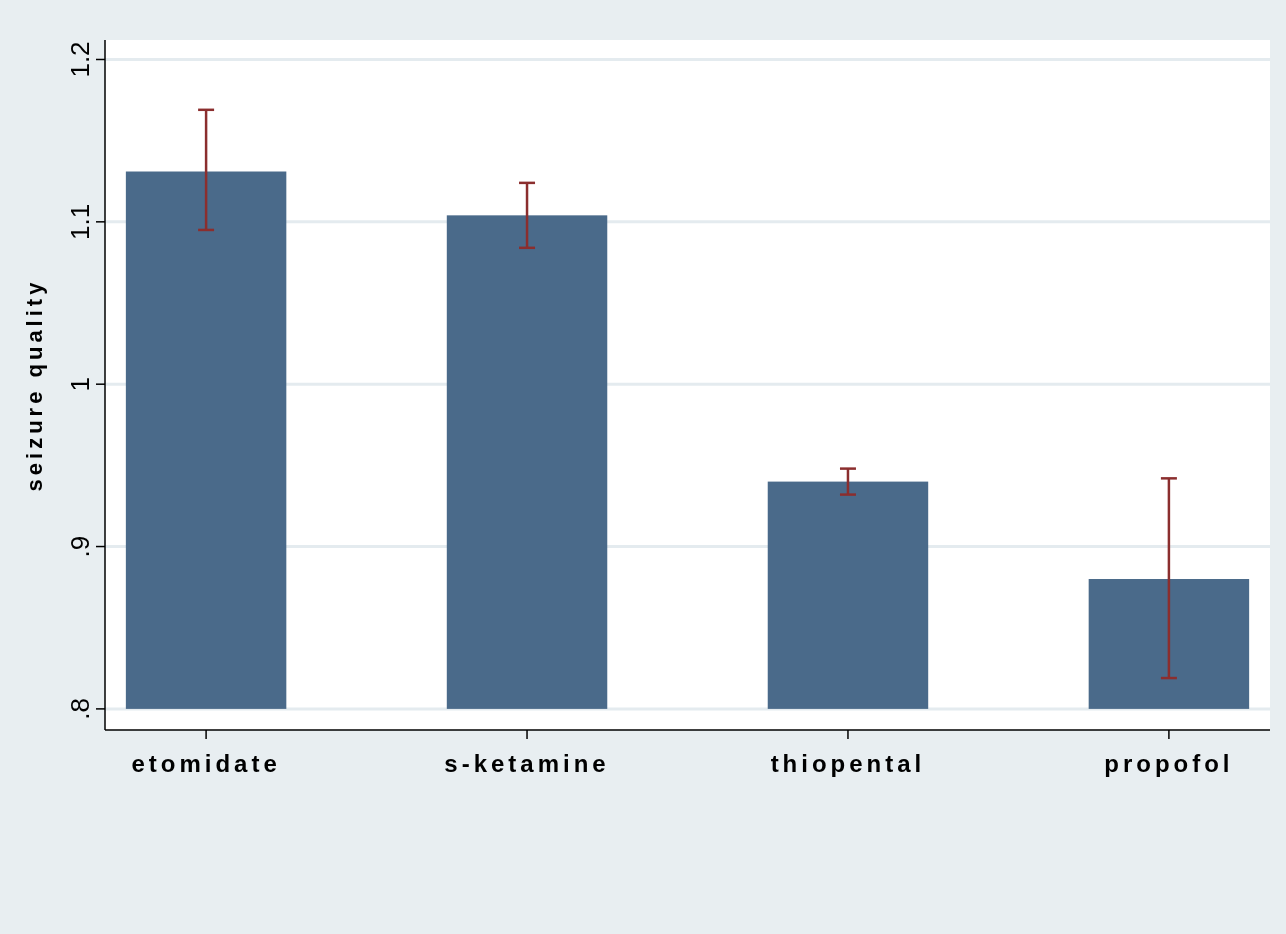 Image resolution: width=1286 pixels, height=934 pixels. Describe the element at coordinates (80, 546) in the screenshot. I see `y-tick-label: .9` at that location.